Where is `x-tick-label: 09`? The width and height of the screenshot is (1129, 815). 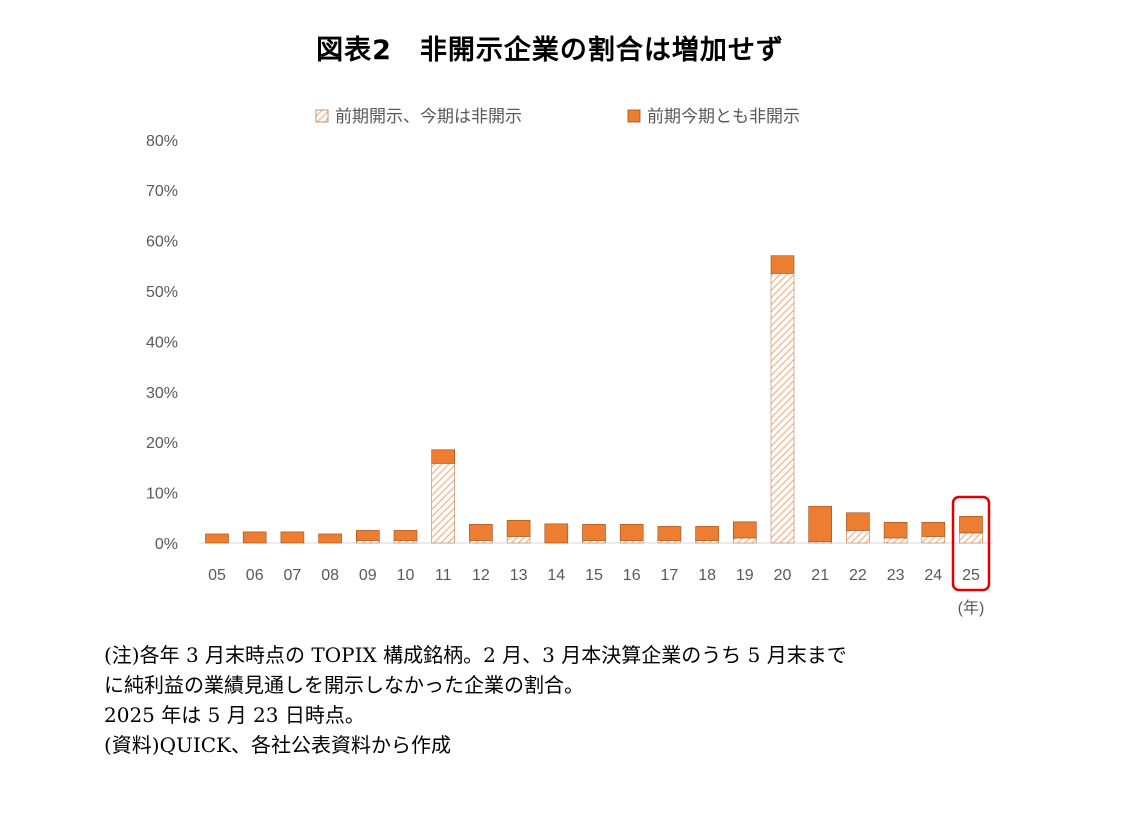 x-tick-label: 09 is located at coordinates (368, 575).